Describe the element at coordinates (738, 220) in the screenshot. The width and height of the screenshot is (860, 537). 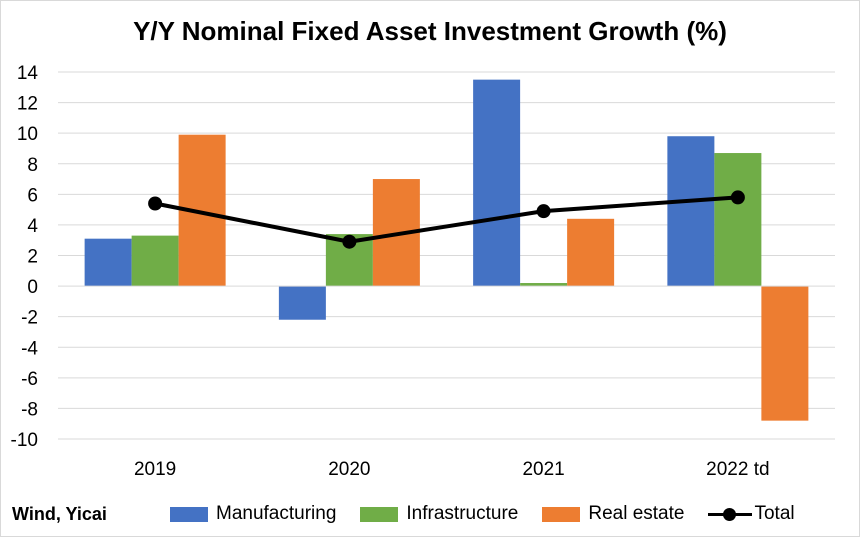
I see `bar-infrastructure-2022-td` at that location.